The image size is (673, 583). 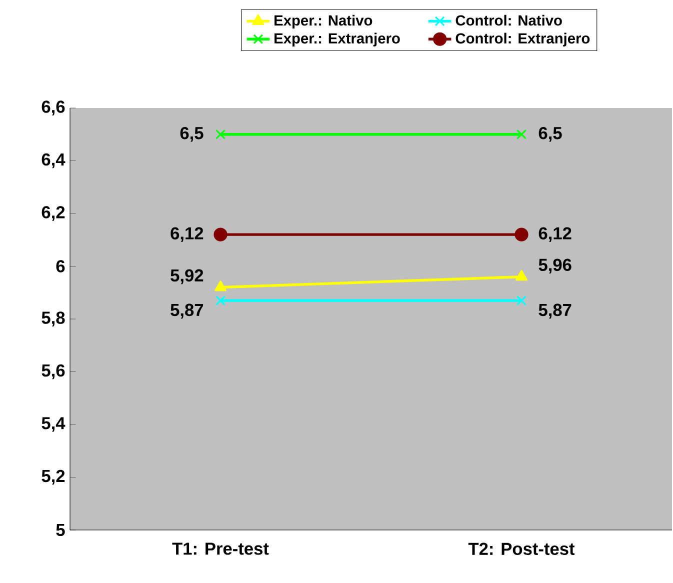 I want to click on y-tick-label: 6,2, so click(x=53, y=213).